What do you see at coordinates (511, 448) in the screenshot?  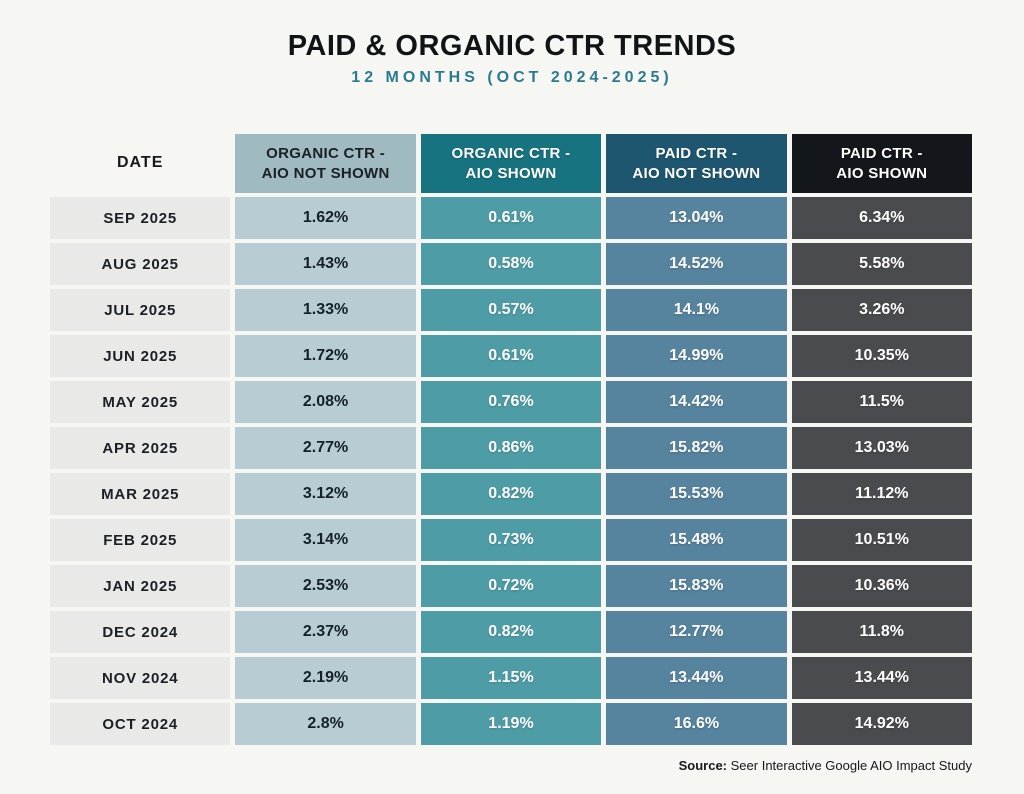 I see `organic-ctr-aio-shown-cell: 0.86%` at bounding box center [511, 448].